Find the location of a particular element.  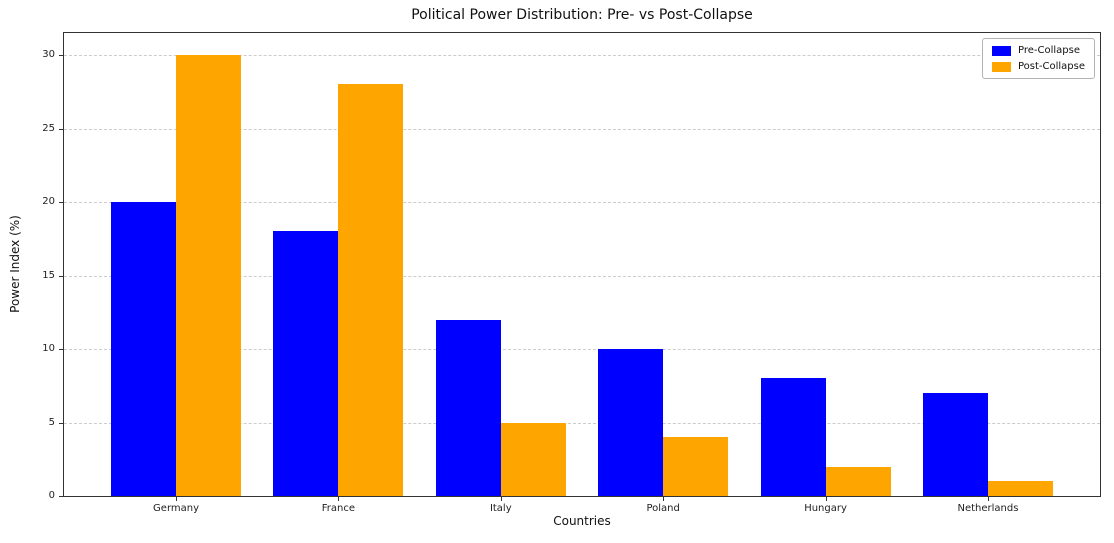

y-tick-label: 0 is located at coordinates (51, 495).